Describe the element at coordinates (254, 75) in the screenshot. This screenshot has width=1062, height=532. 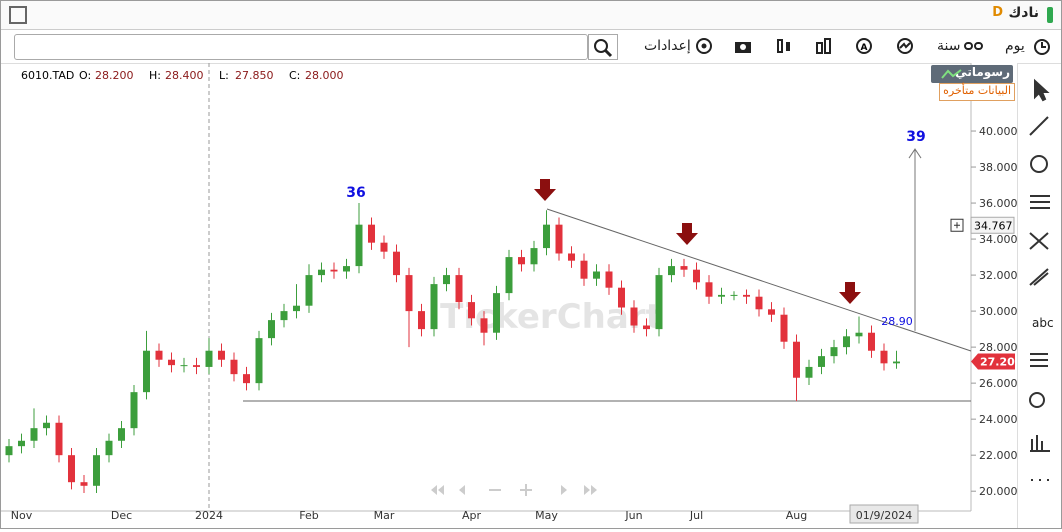
I see `readout-value: 27.850` at that location.